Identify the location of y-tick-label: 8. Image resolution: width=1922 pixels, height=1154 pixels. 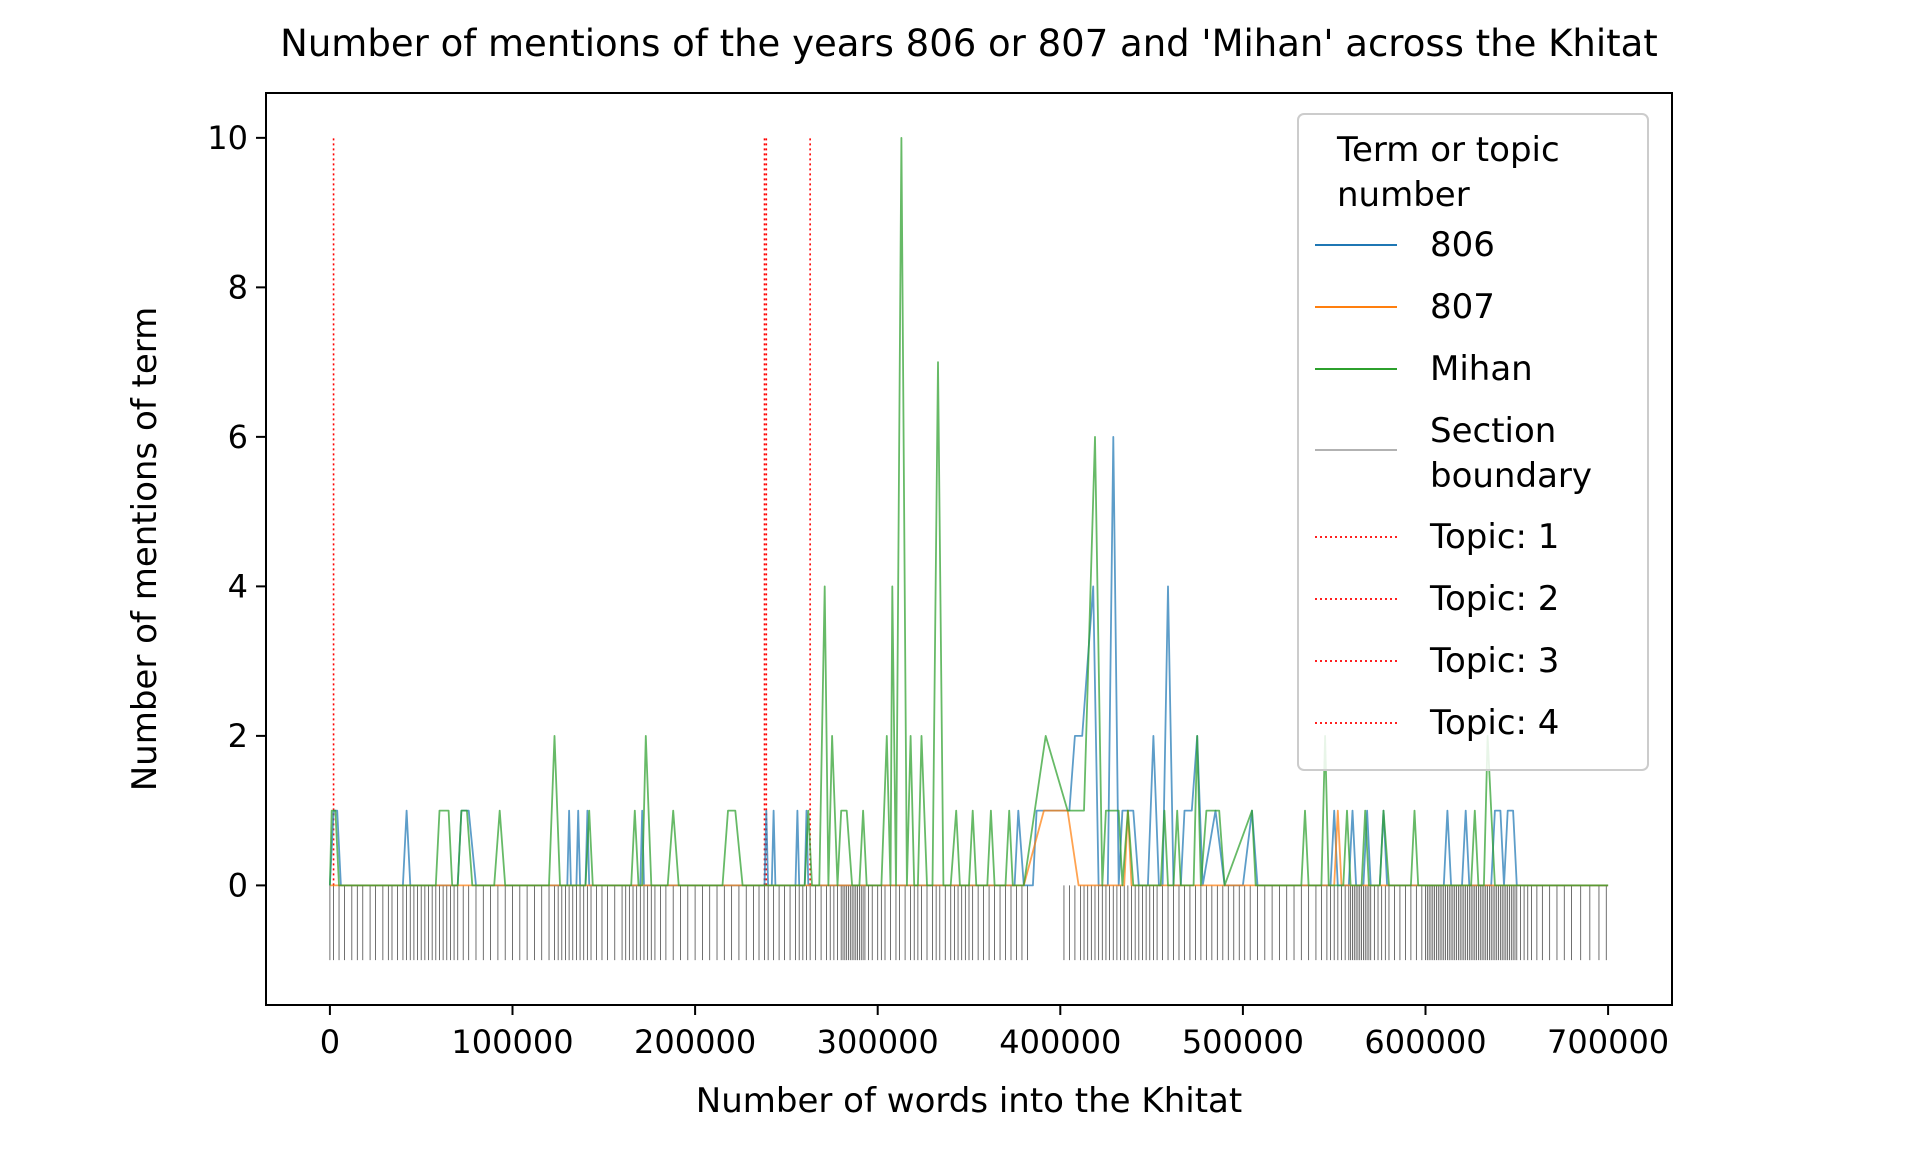
(238, 287).